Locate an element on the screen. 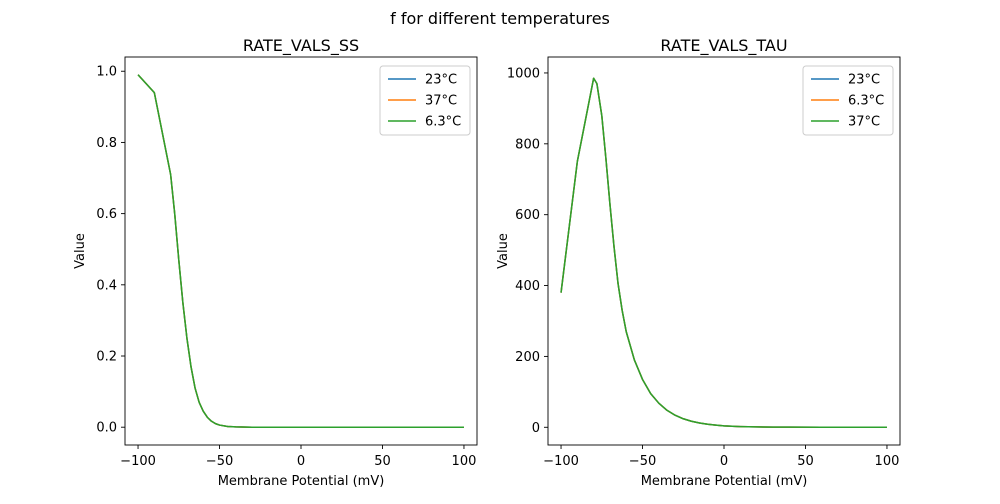  y-tick-label: 0.2 is located at coordinates (106, 357).